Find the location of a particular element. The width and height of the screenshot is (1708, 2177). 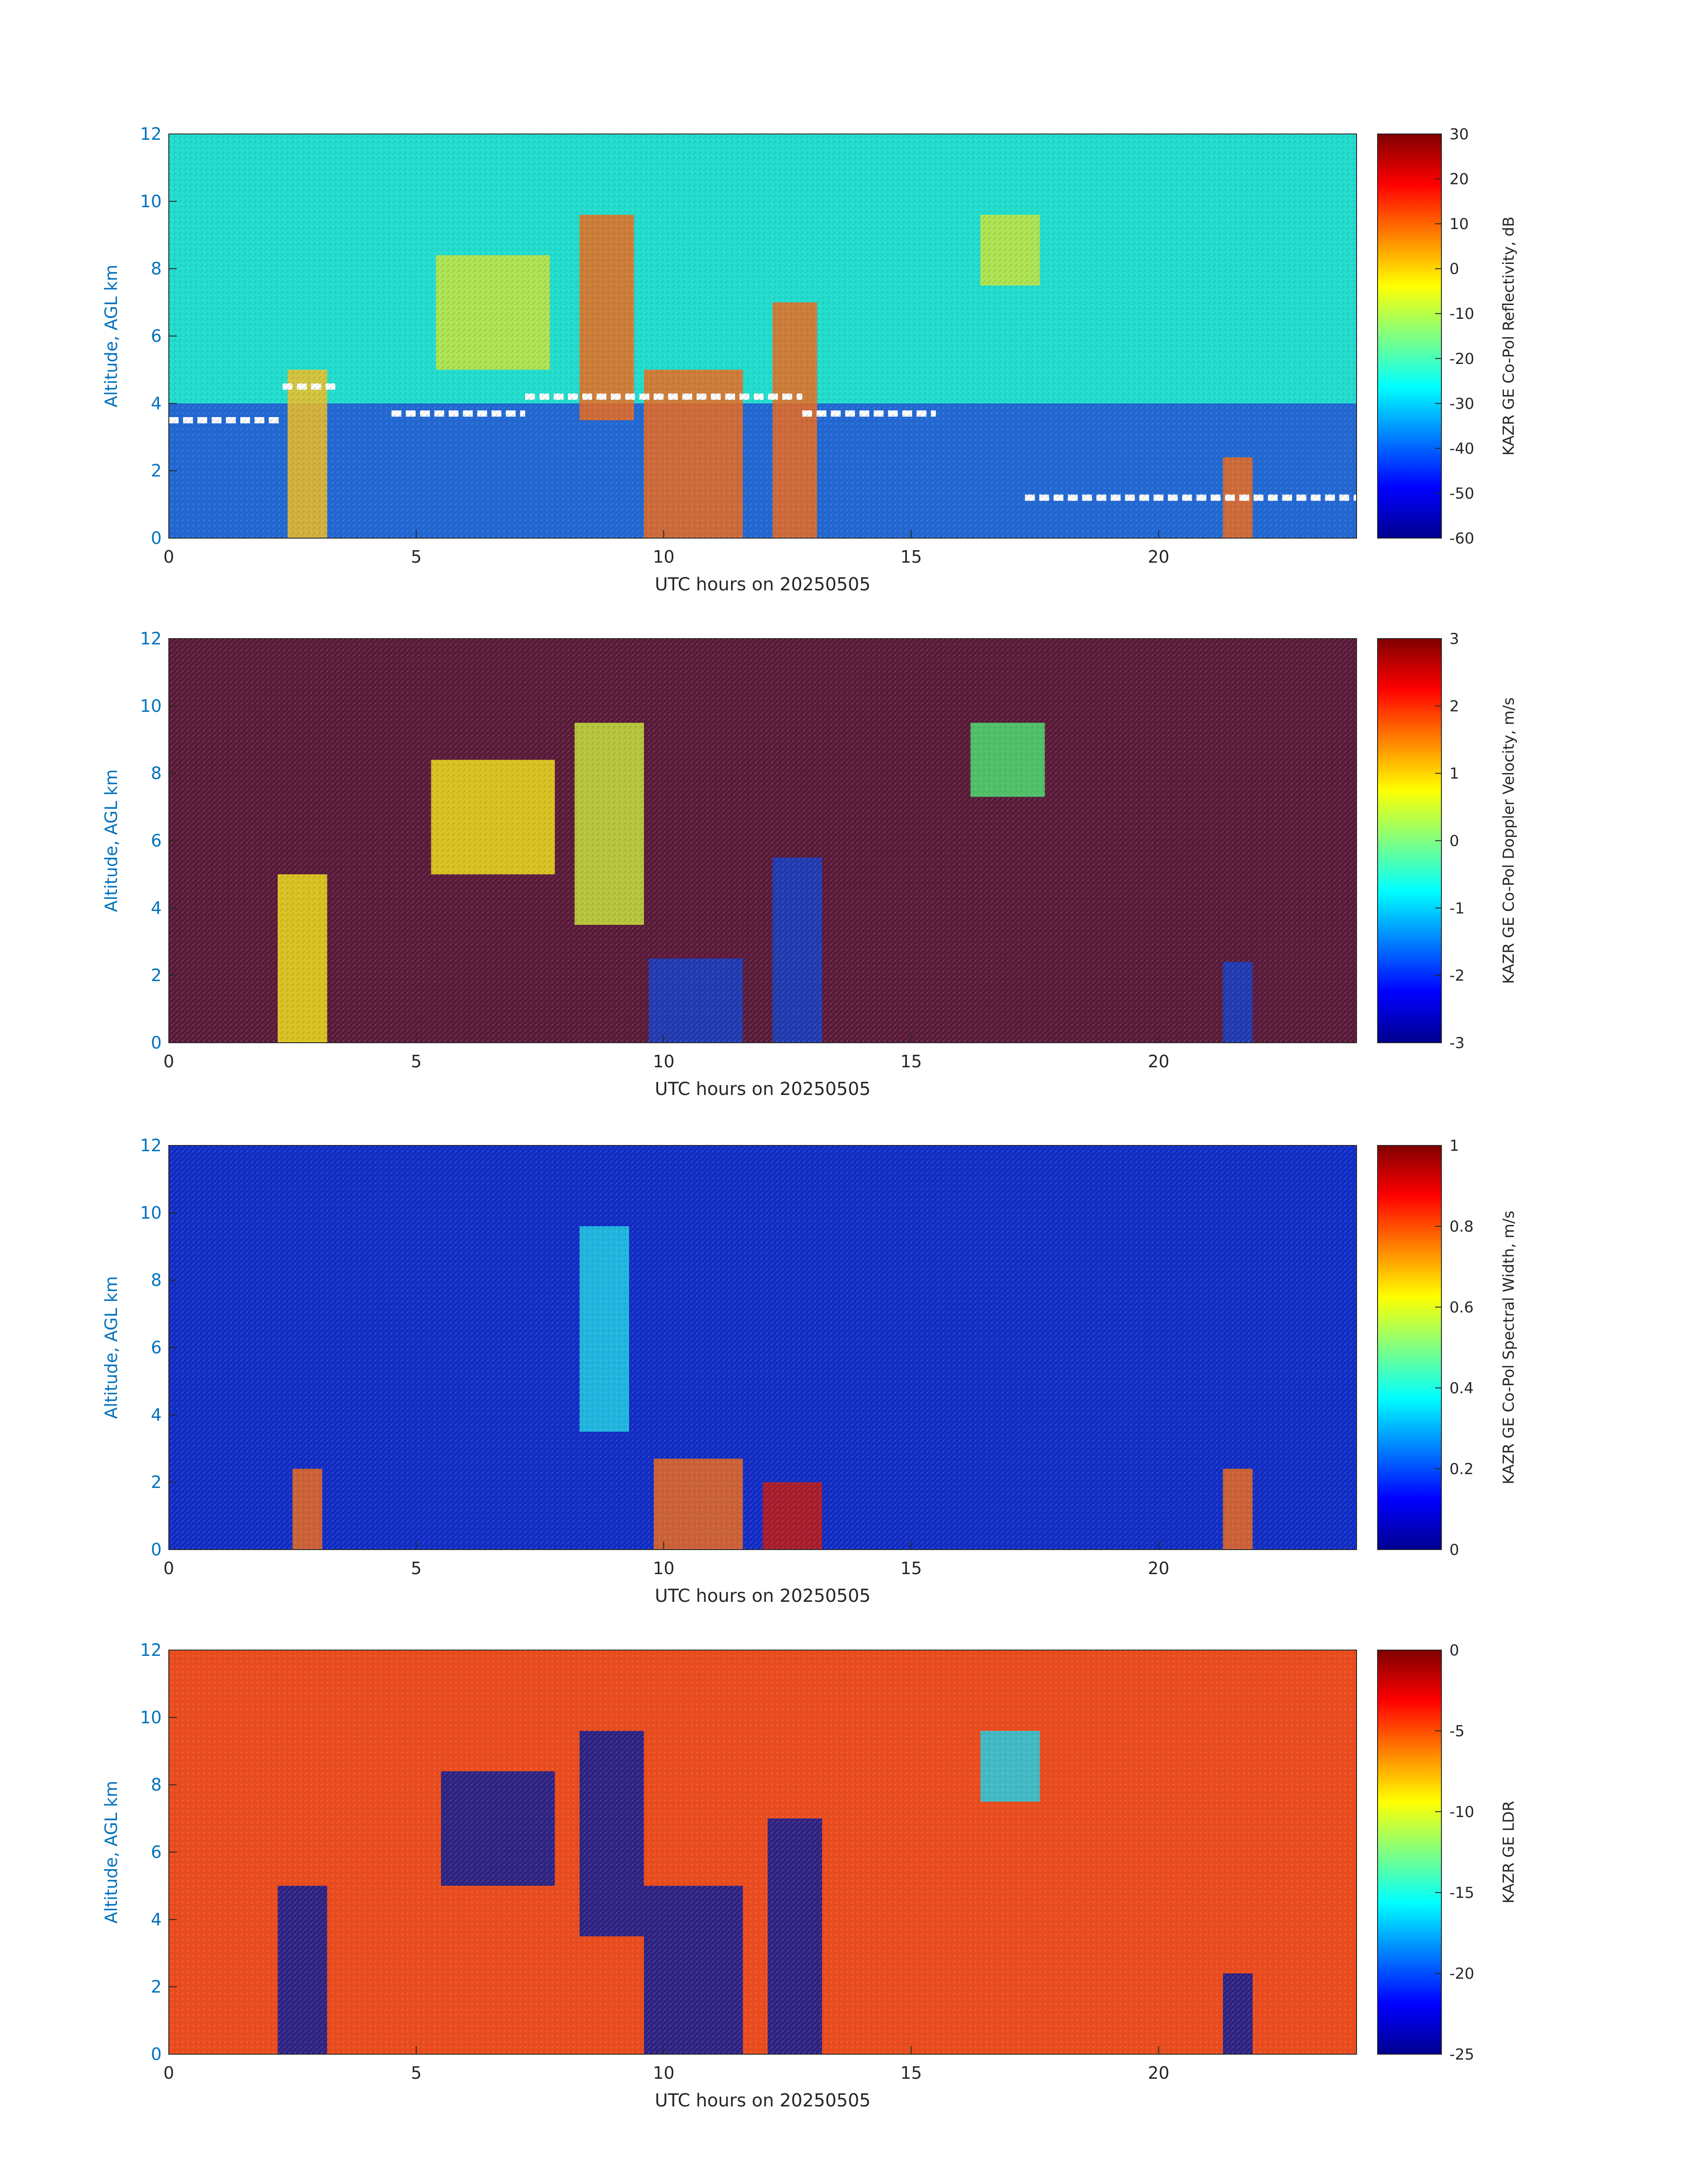

colorbar-tick-label: -5 is located at coordinates (1457, 1731).